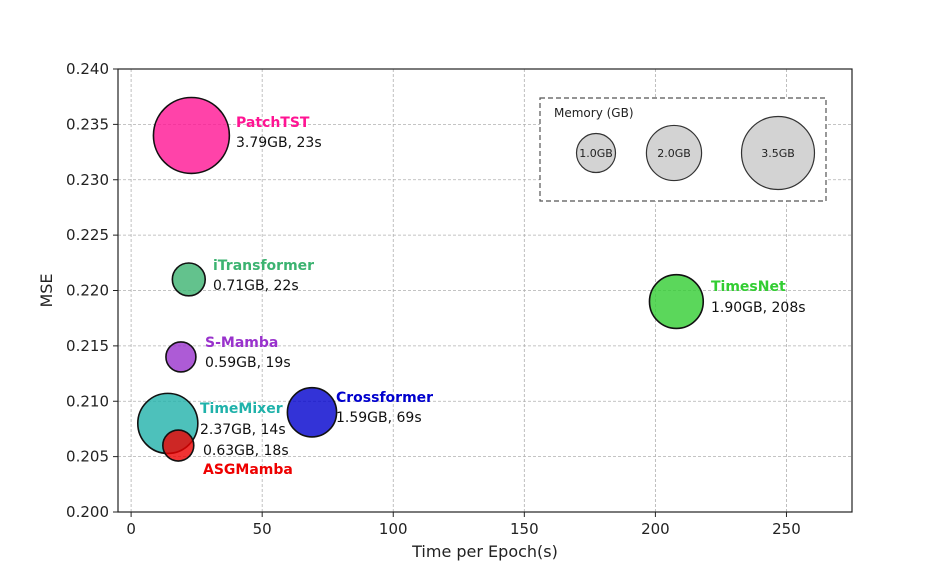 Image resolution: width=947 pixels, height=575 pixels. I want to click on bubble-s-mamba, so click(181, 357).